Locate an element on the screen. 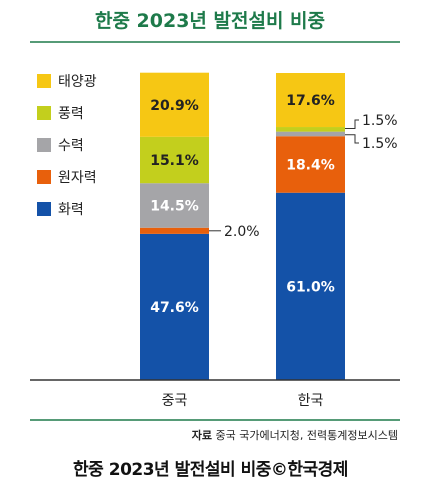 The width and height of the screenshot is (421, 497). data-label-2-5: 17.6% is located at coordinates (310, 101).